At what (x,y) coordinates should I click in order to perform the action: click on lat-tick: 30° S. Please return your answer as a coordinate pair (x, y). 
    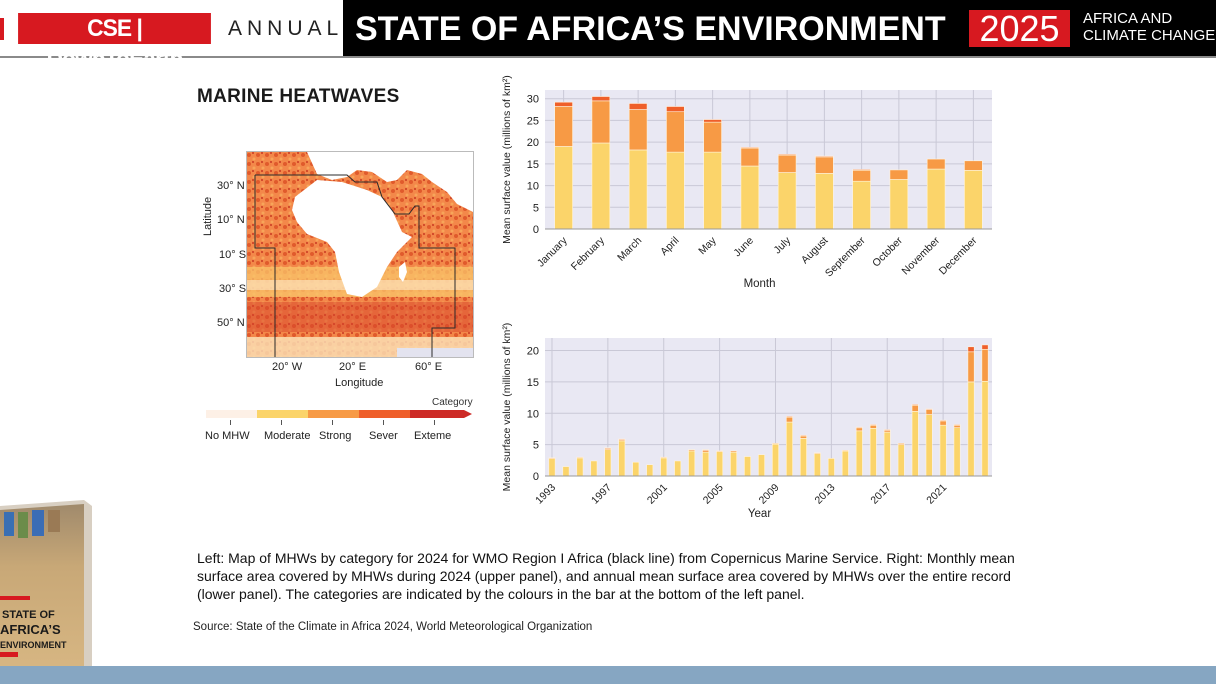
    Looking at the image, I should click on (233, 289).